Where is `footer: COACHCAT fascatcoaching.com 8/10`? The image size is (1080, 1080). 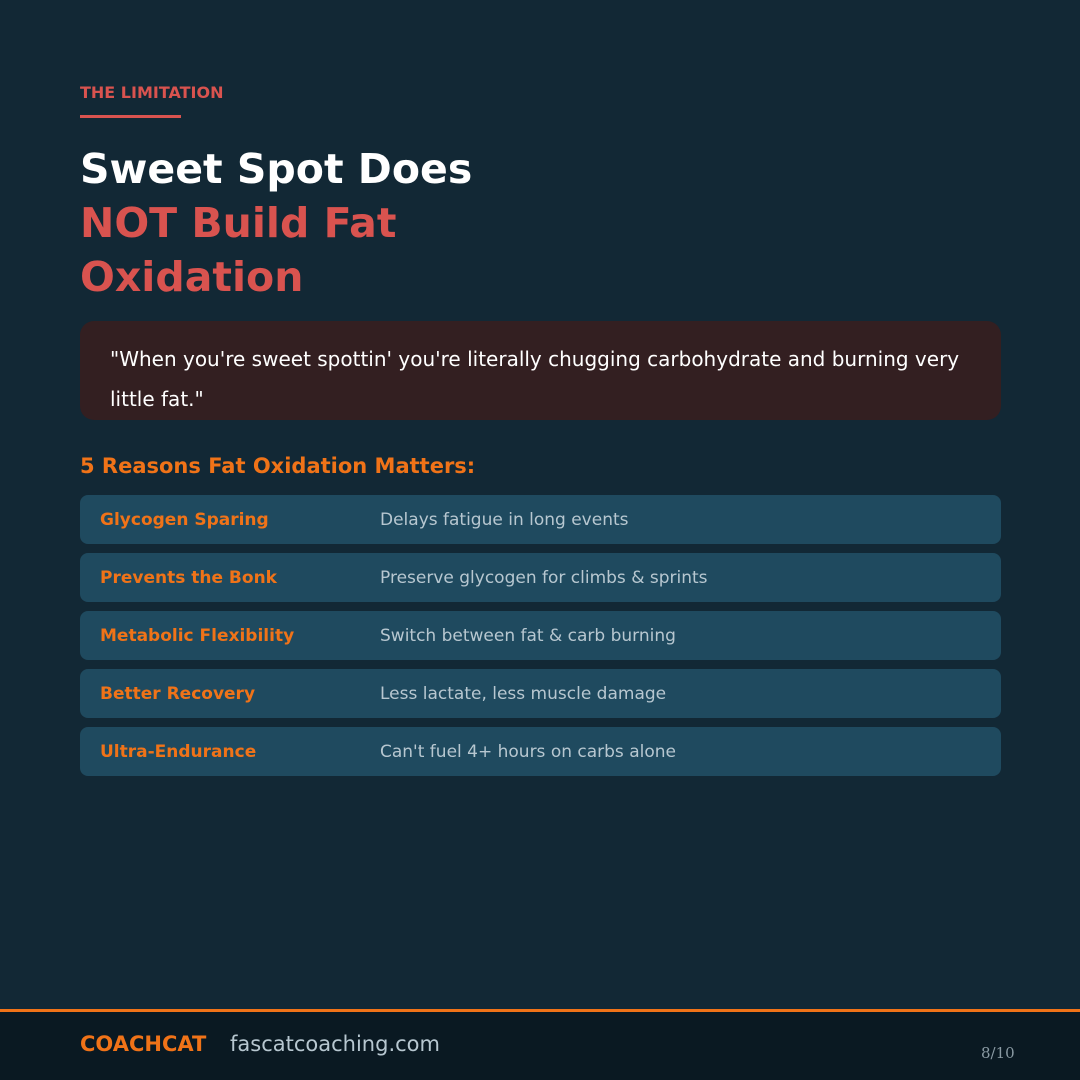
footer: COACHCAT fascatcoaching.com 8/10 is located at coordinates (540, 1044).